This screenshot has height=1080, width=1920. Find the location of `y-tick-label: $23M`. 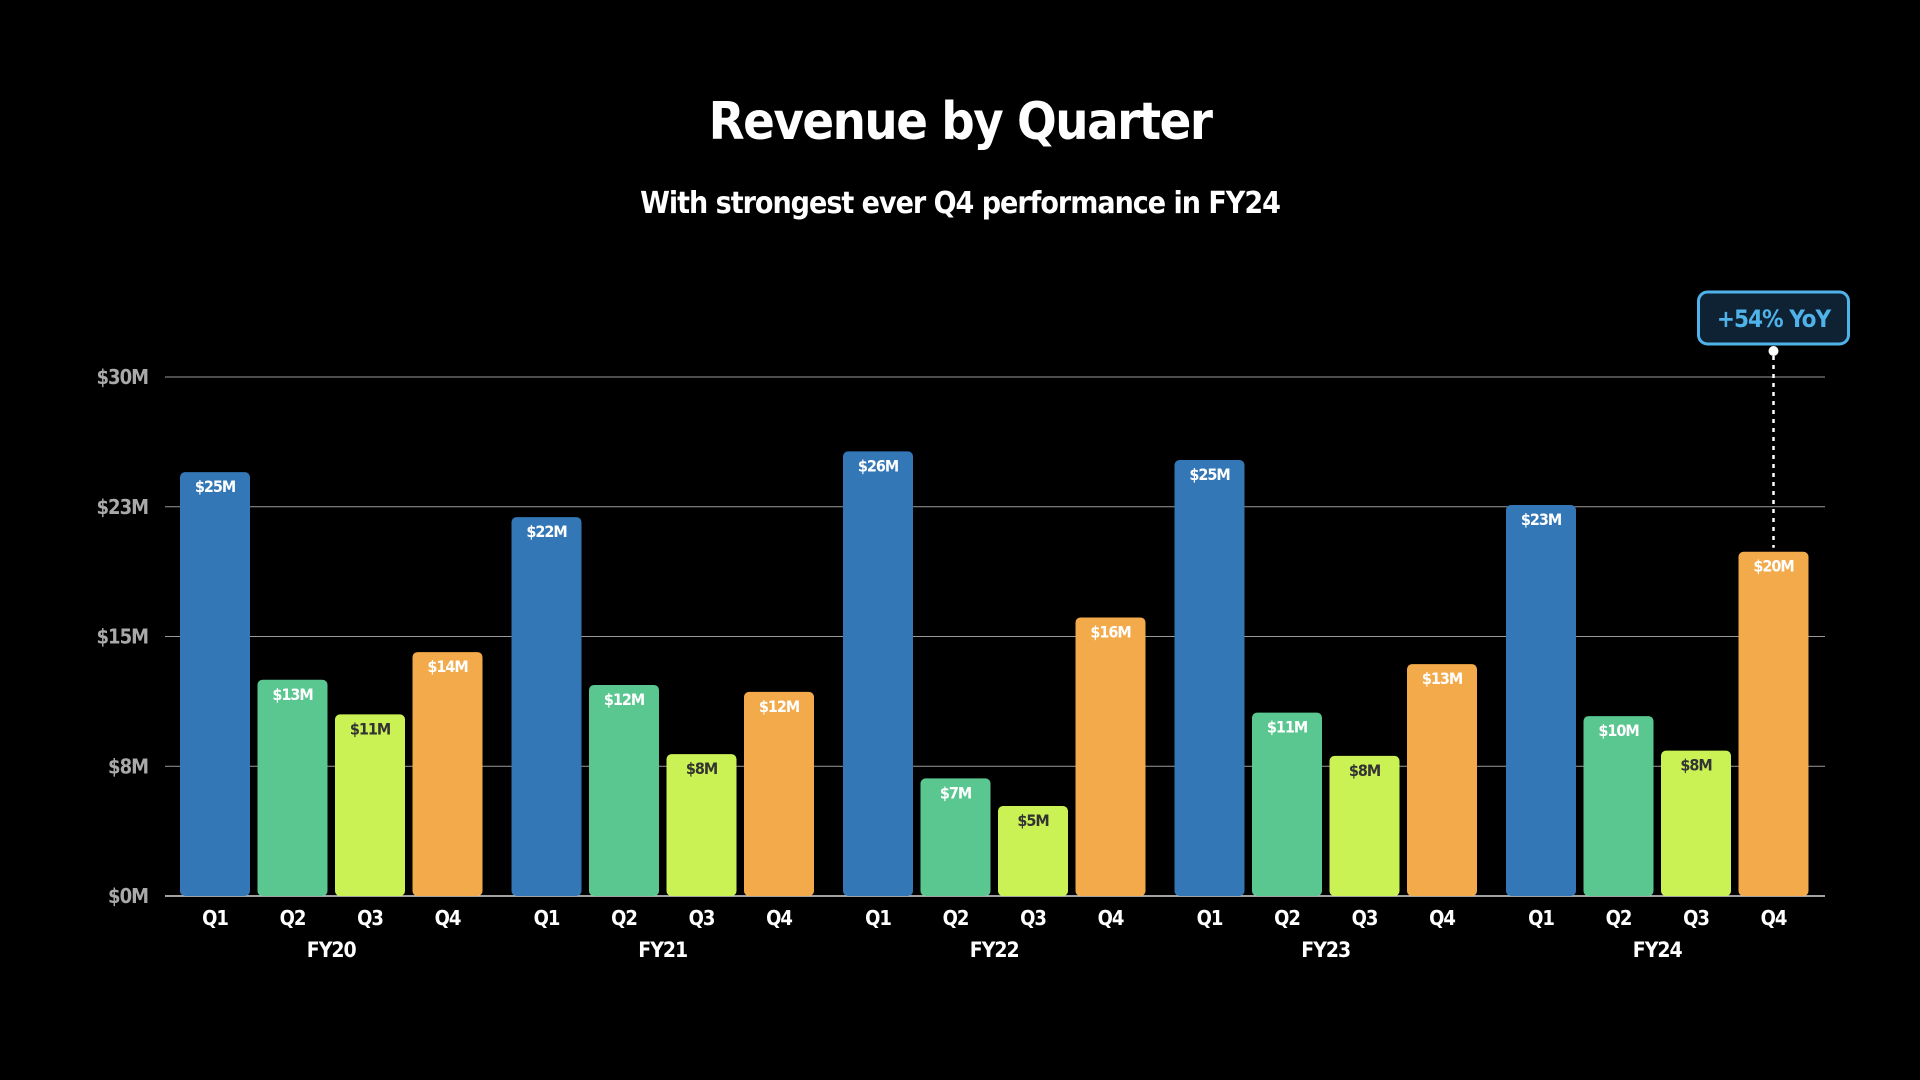

y-tick-label: $23M is located at coordinates (123, 507).